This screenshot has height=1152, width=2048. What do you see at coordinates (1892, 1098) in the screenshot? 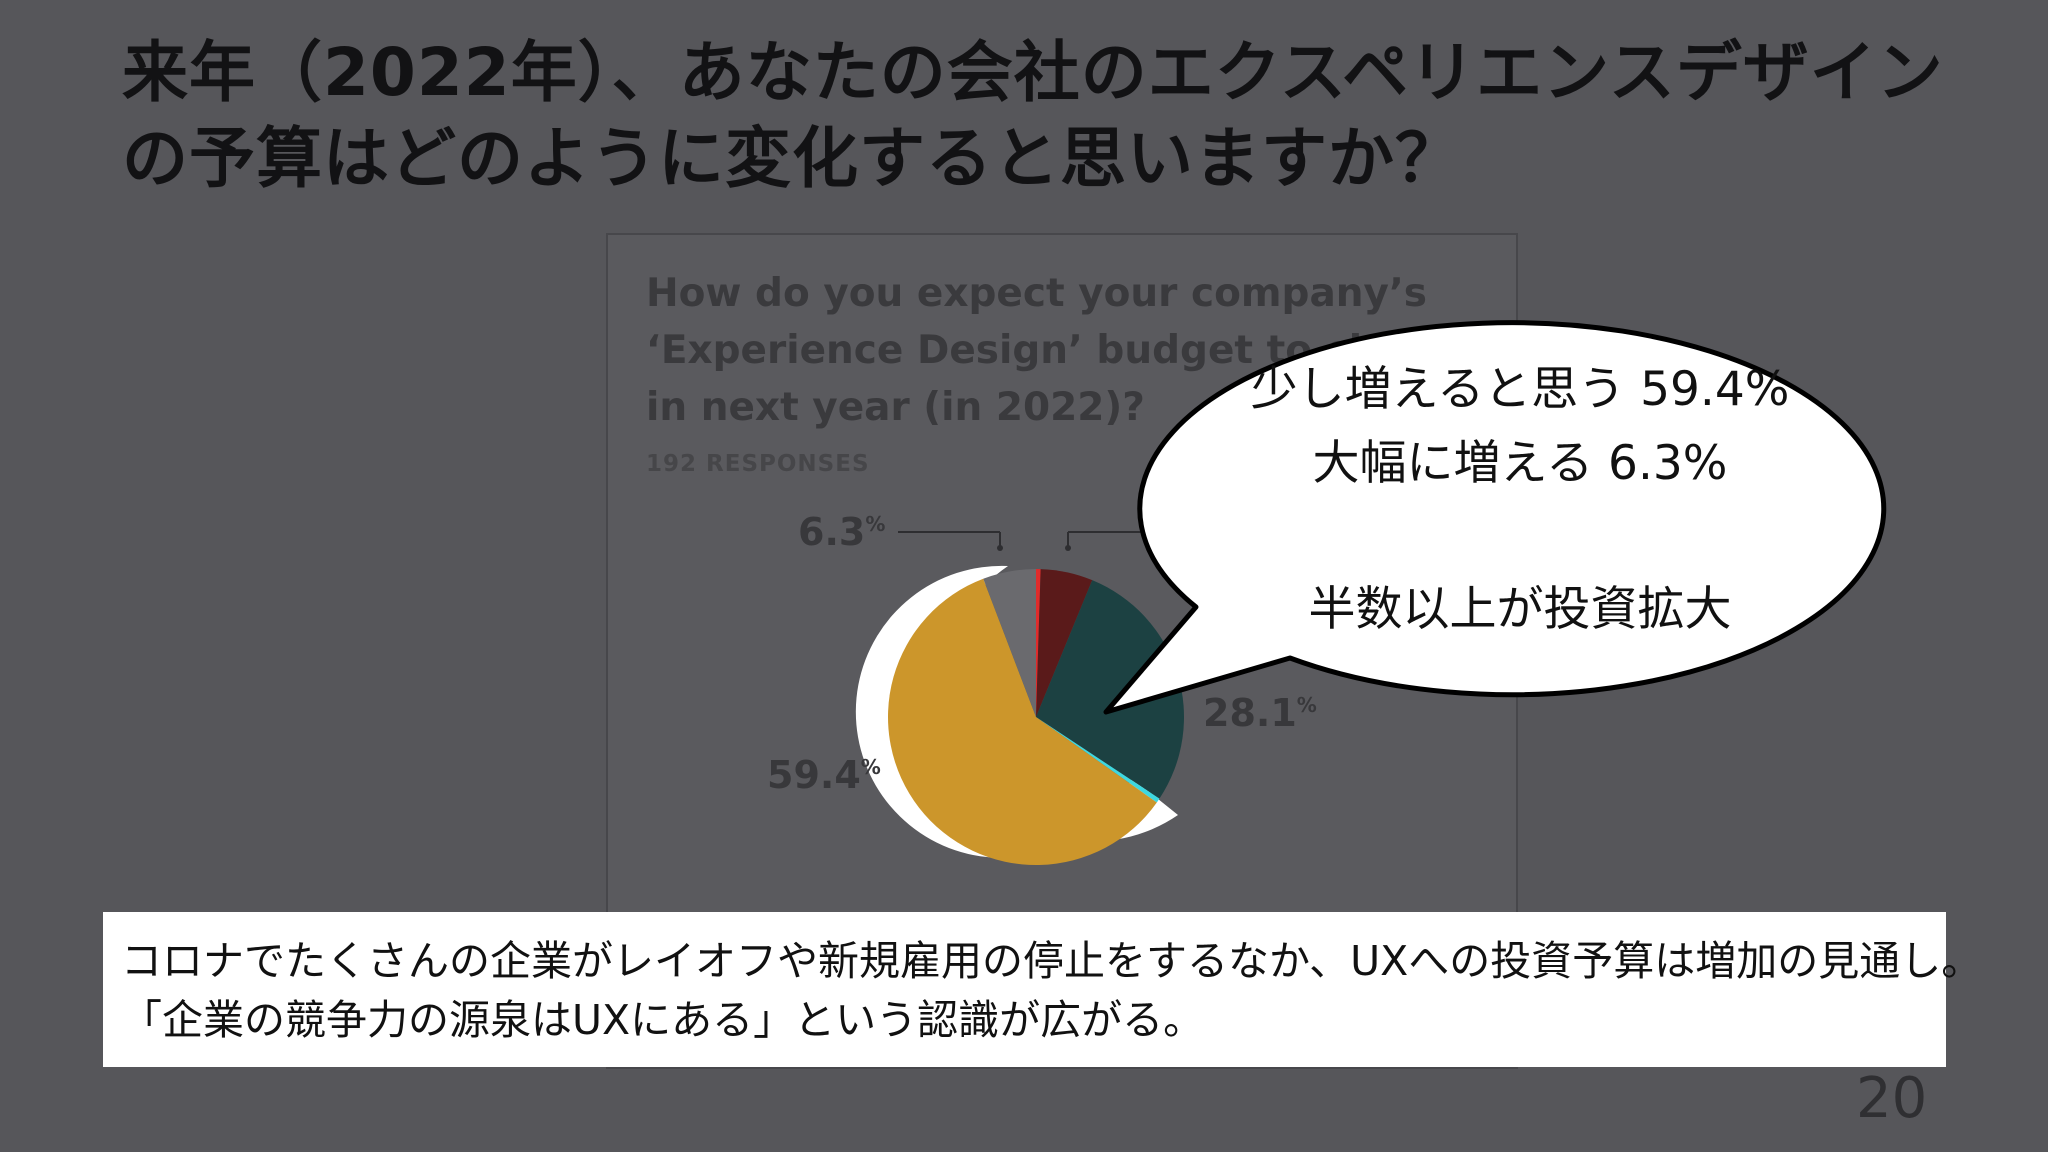
I see `page-number: 20` at bounding box center [1892, 1098].